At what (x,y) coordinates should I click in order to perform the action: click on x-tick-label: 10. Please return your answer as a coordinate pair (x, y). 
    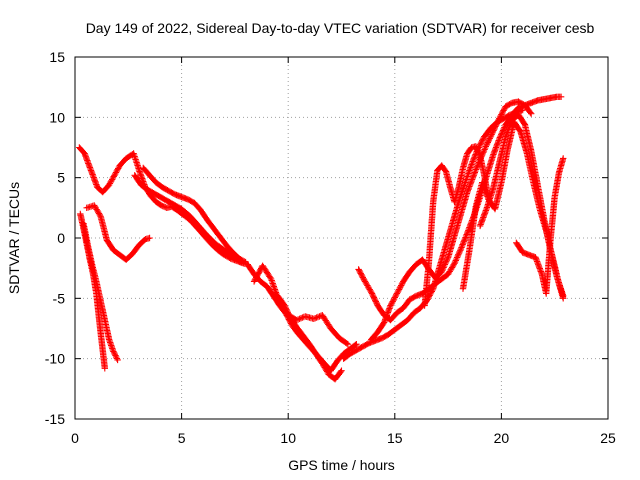
    Looking at the image, I should click on (288, 438).